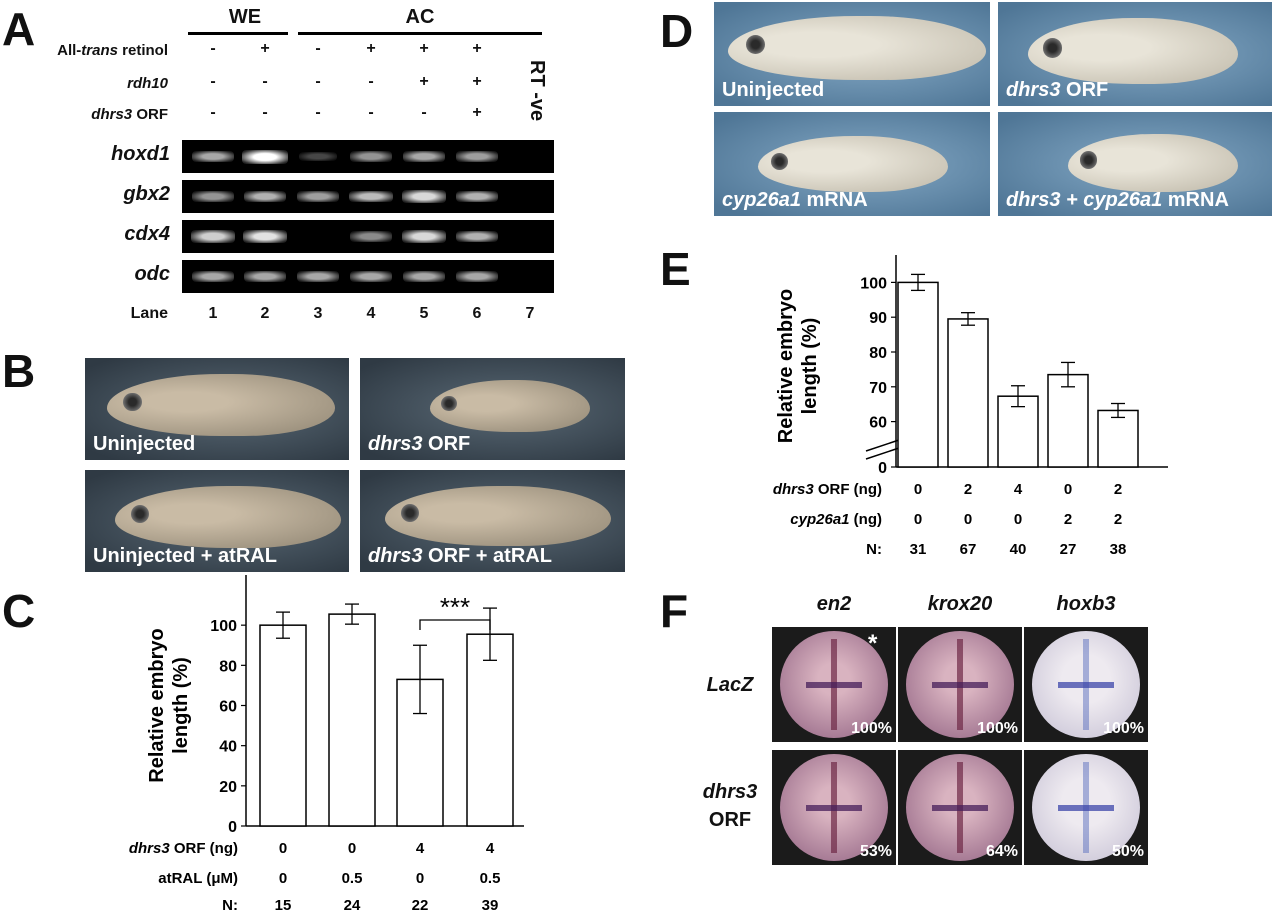 Image resolution: width=1280 pixels, height=912 pixels. I want to click on lane-number: 4, so click(371, 313).